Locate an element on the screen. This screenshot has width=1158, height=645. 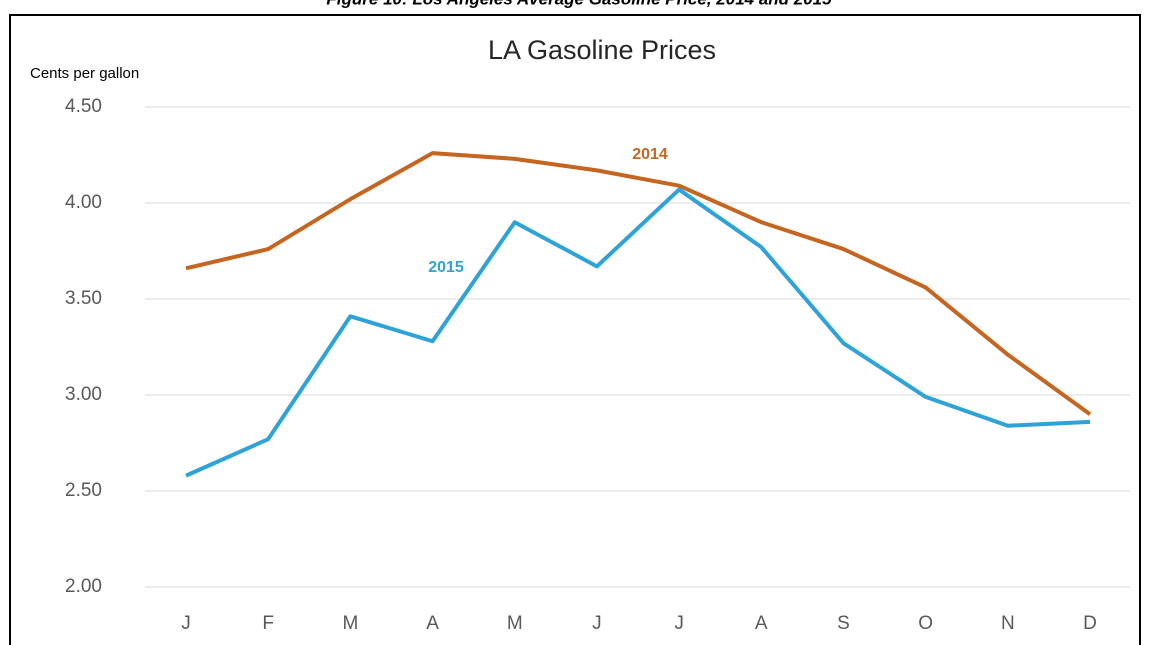
y-tick-label: 4.00 is located at coordinates (83, 202).